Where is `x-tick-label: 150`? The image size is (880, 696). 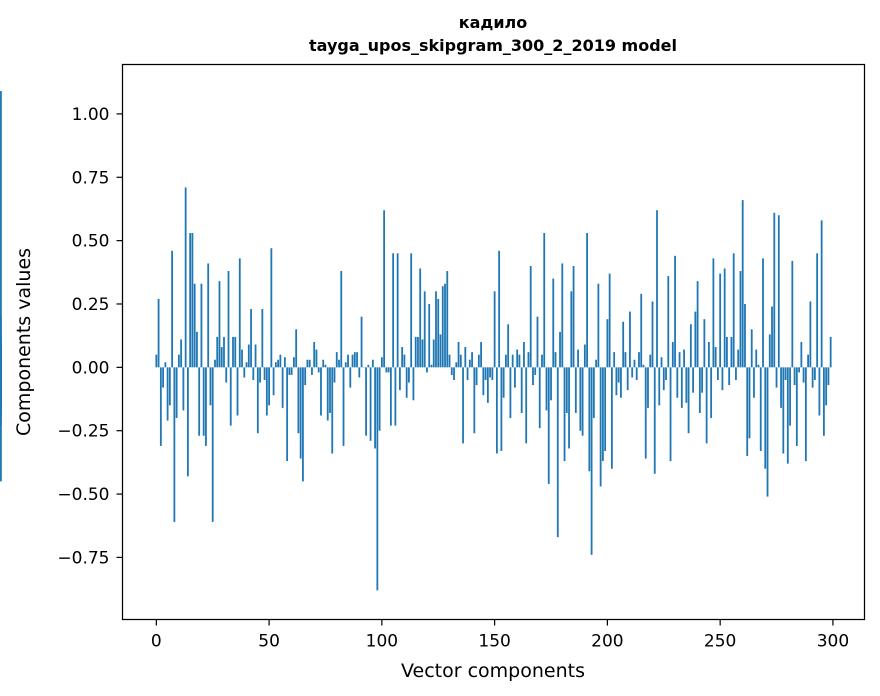 x-tick-label: 150 is located at coordinates (494, 642).